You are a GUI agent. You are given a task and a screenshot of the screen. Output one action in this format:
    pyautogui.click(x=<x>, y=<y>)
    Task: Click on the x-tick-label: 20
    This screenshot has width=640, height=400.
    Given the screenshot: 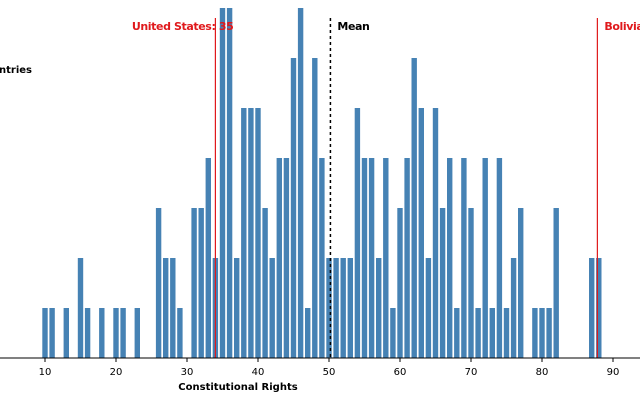 What is the action you would take?
    pyautogui.click(x=116, y=372)
    